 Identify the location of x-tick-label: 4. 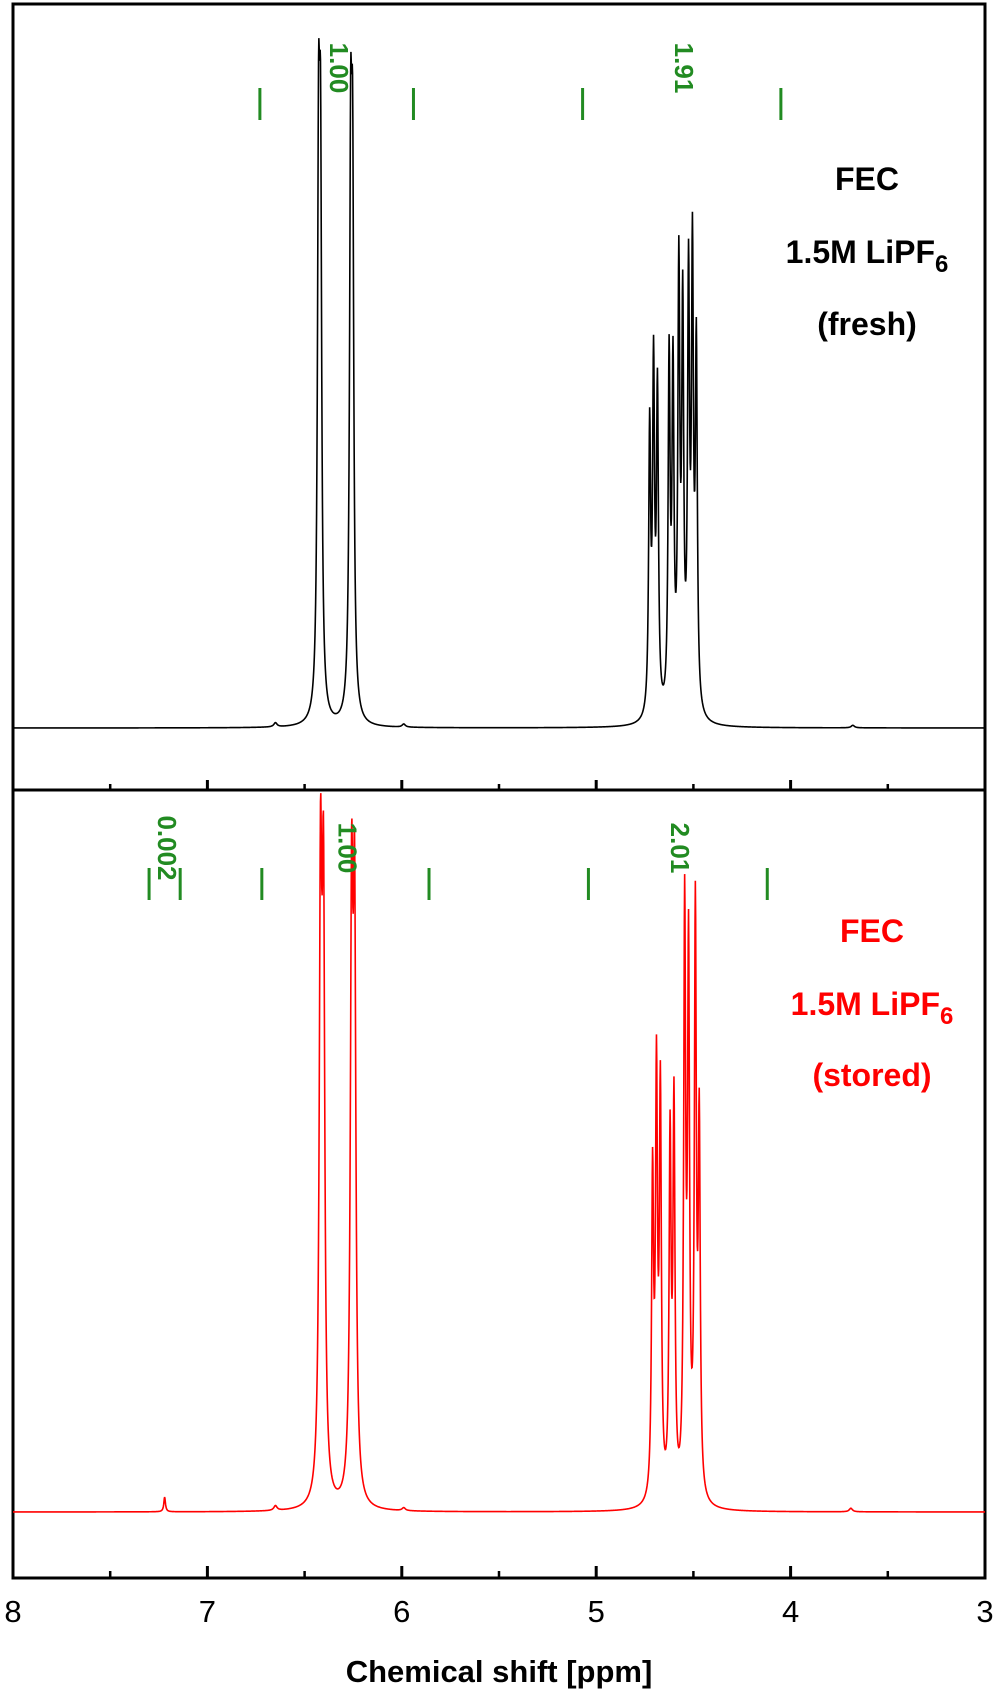
(790, 1611).